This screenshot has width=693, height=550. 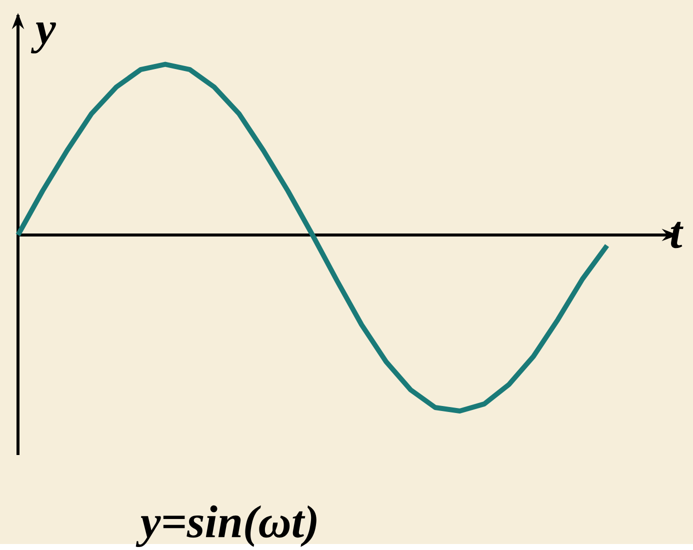 What do you see at coordinates (226, 526) in the screenshot?
I see `text: y=sin(ωt)` at bounding box center [226, 526].